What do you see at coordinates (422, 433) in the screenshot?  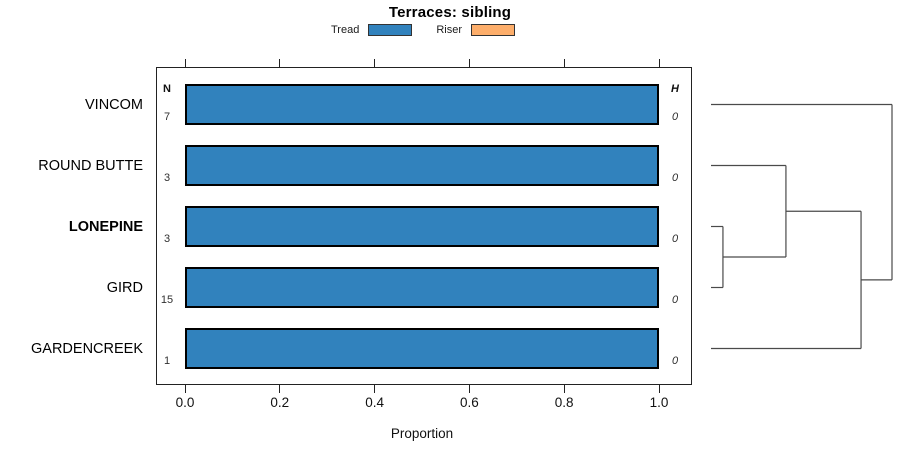 I see `x-axis-title: Proportion` at bounding box center [422, 433].